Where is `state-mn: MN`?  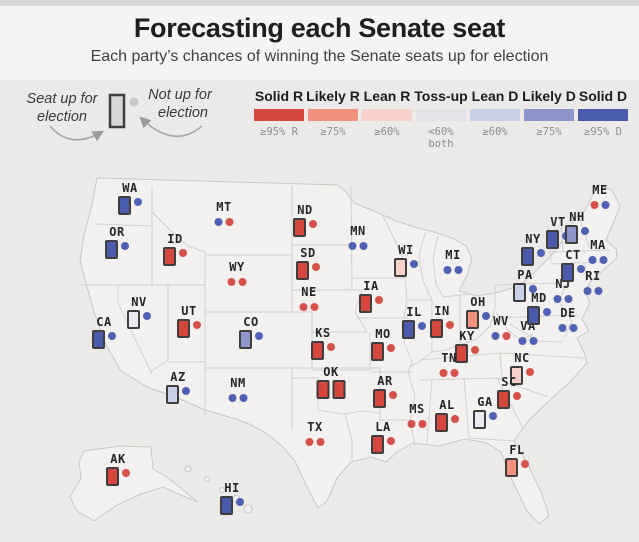 state-mn: MN is located at coordinates (358, 237).